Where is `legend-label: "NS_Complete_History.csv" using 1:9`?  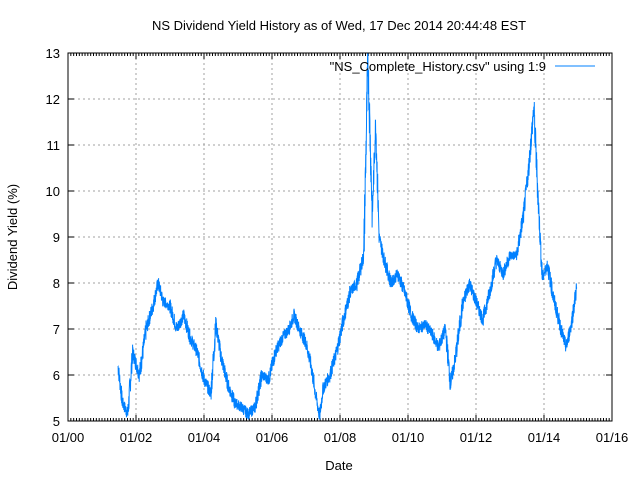 legend-label: "NS_Complete_History.csv" using 1:9 is located at coordinates (438, 66).